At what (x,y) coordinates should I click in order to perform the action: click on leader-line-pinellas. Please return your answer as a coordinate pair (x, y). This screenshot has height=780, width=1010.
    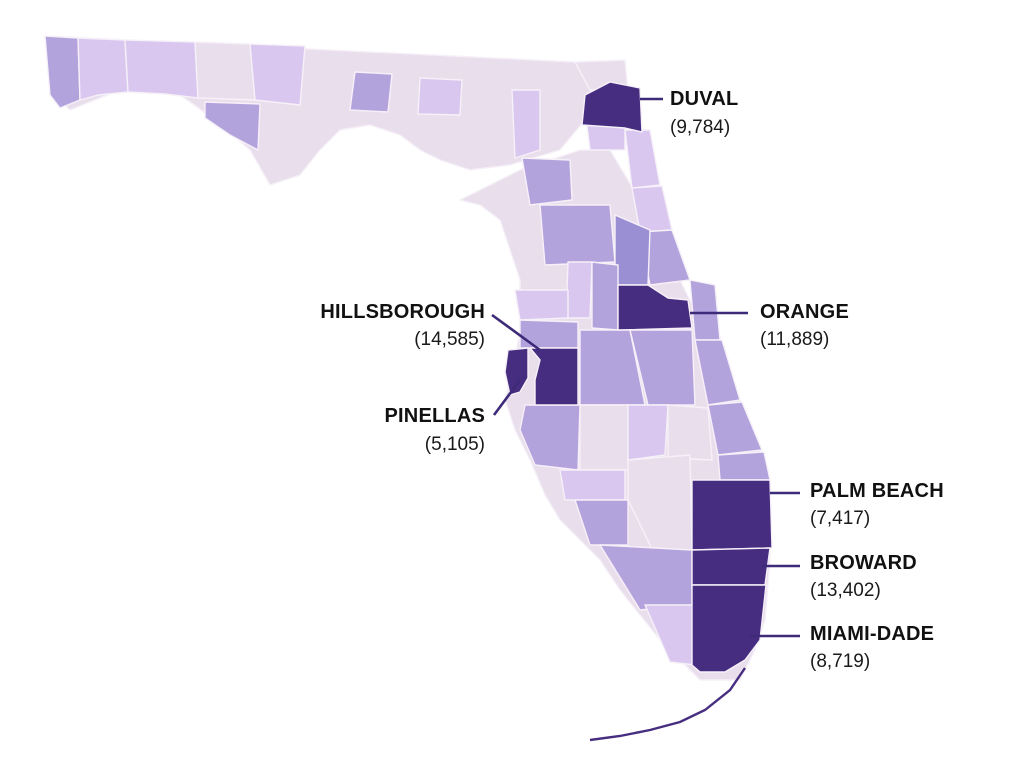
    Looking at the image, I should click on (507, 397).